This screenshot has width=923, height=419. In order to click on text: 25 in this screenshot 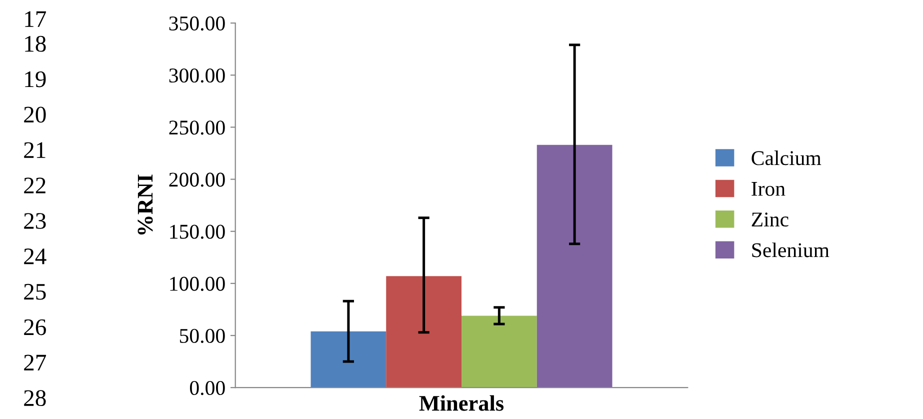, I will do `click(35, 292)`.